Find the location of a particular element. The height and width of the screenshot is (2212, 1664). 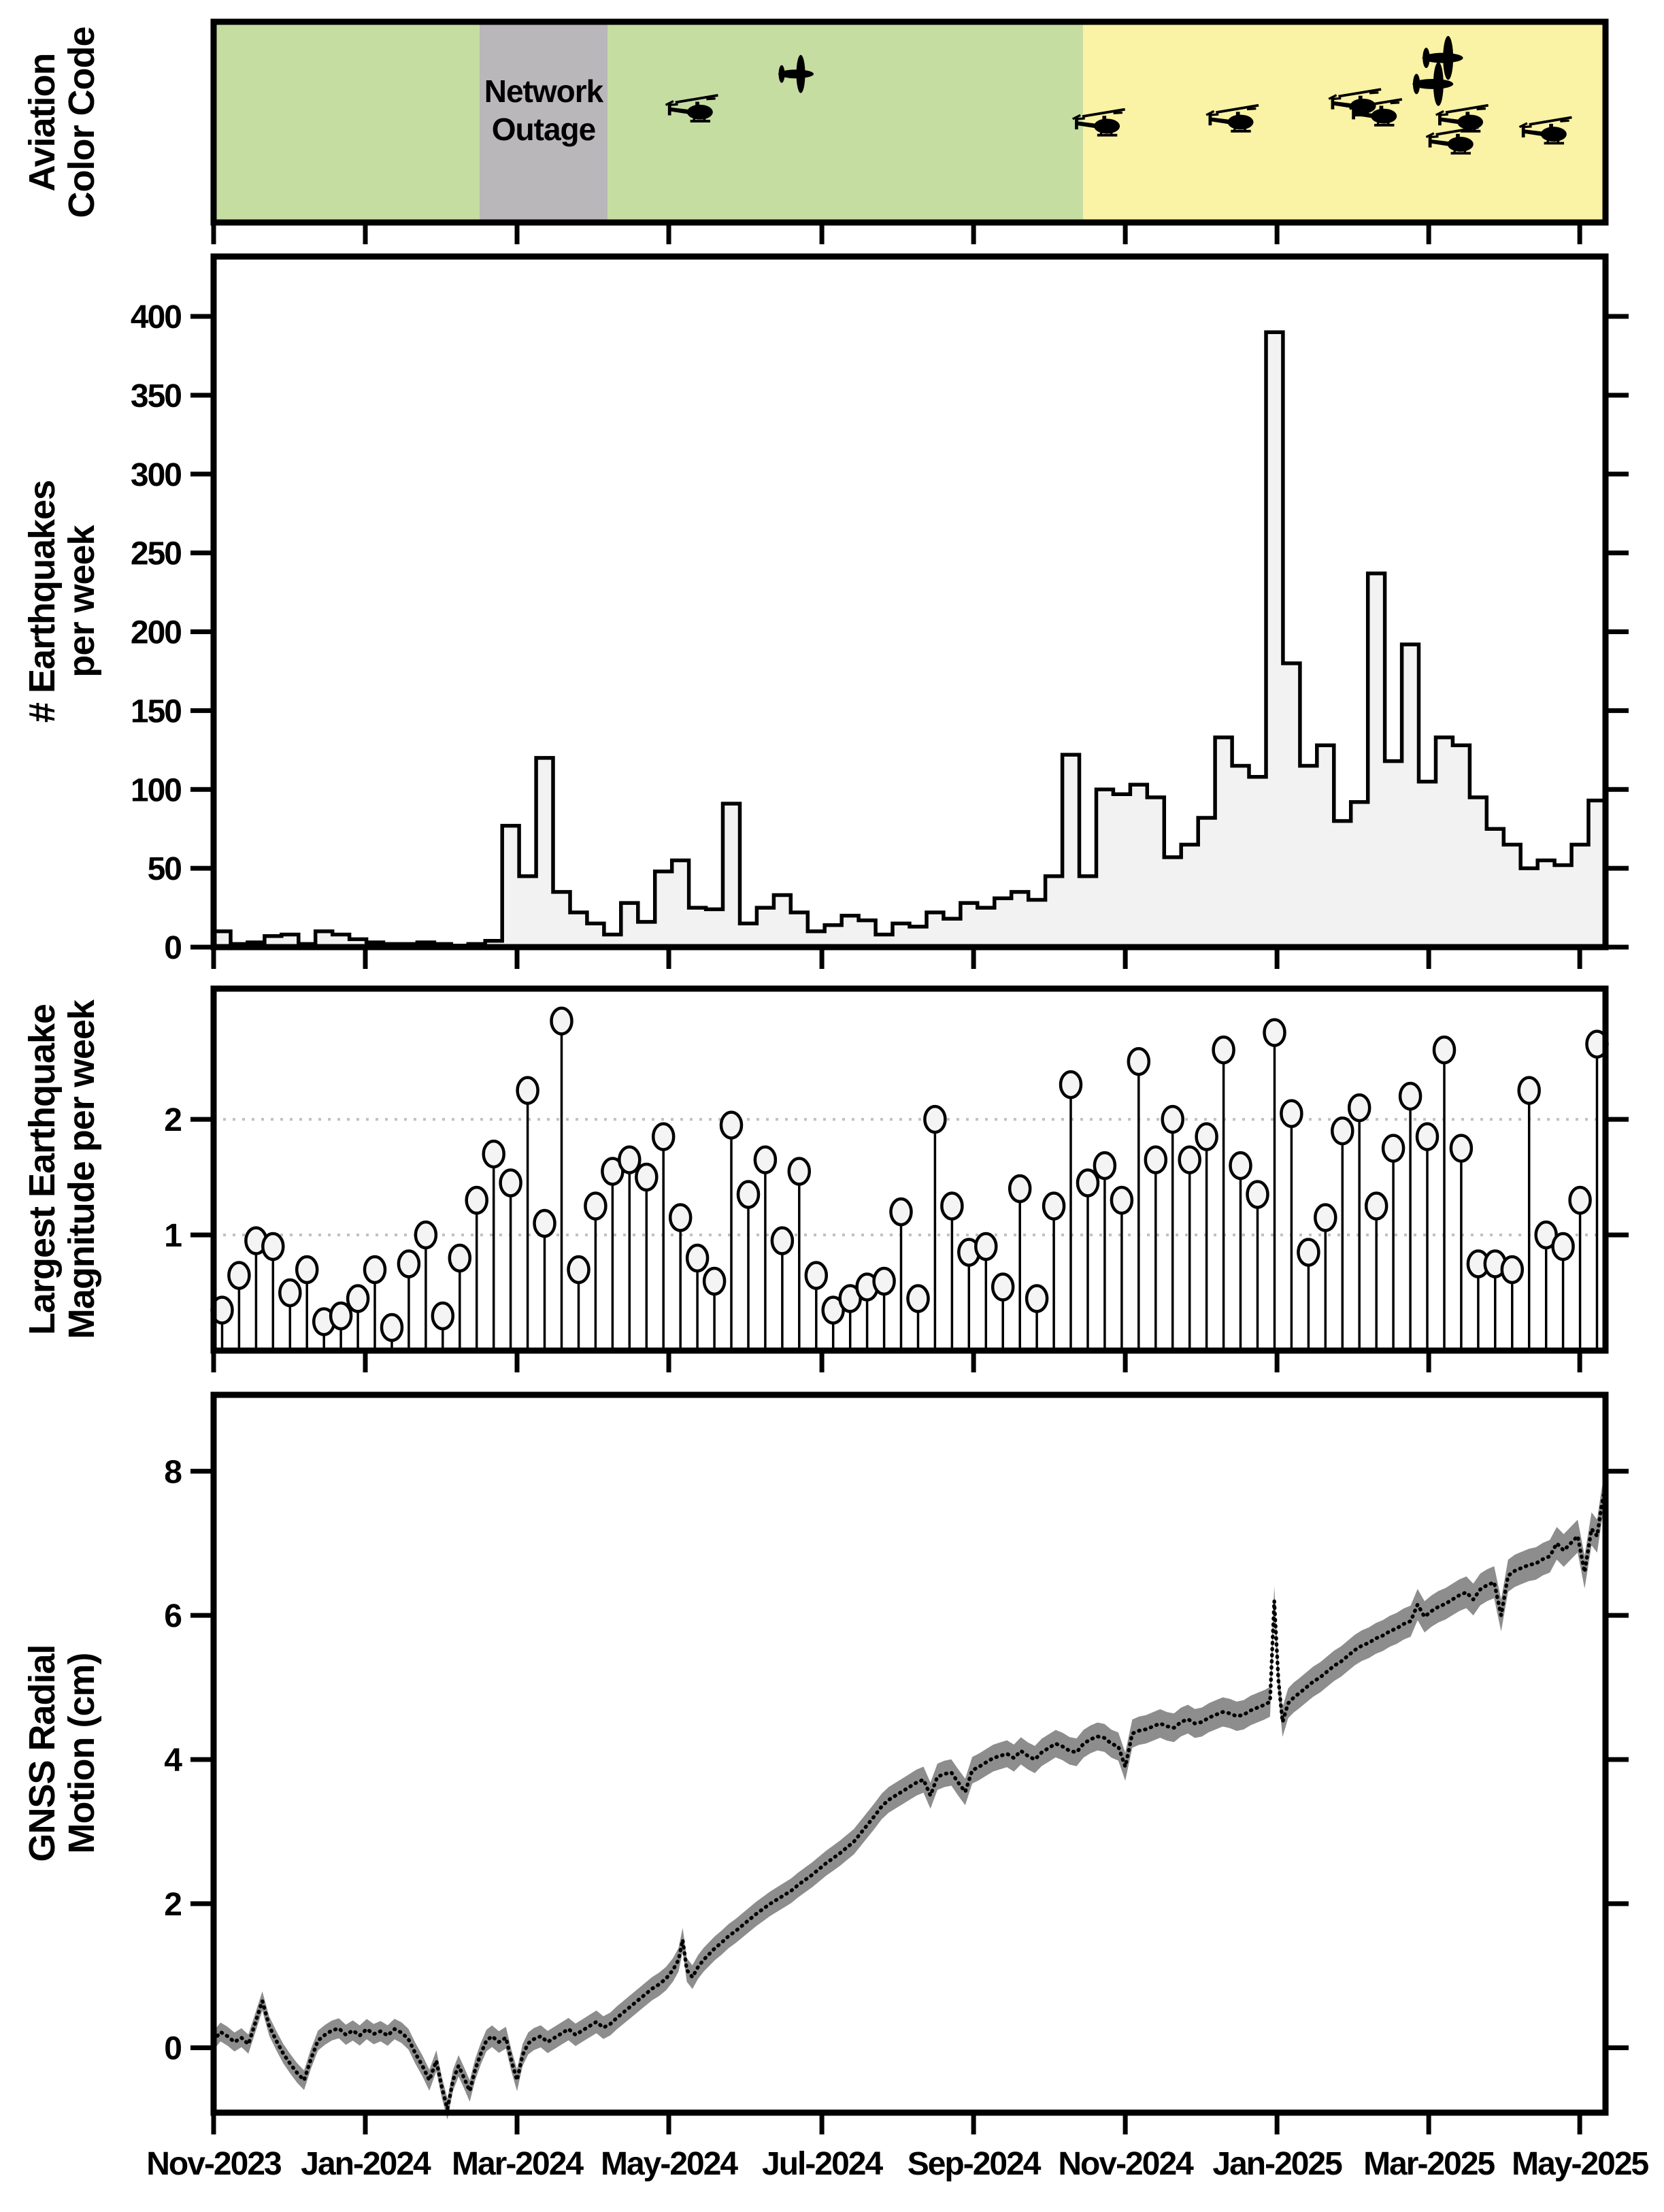

y-tick-label: 8 is located at coordinates (173, 1472).